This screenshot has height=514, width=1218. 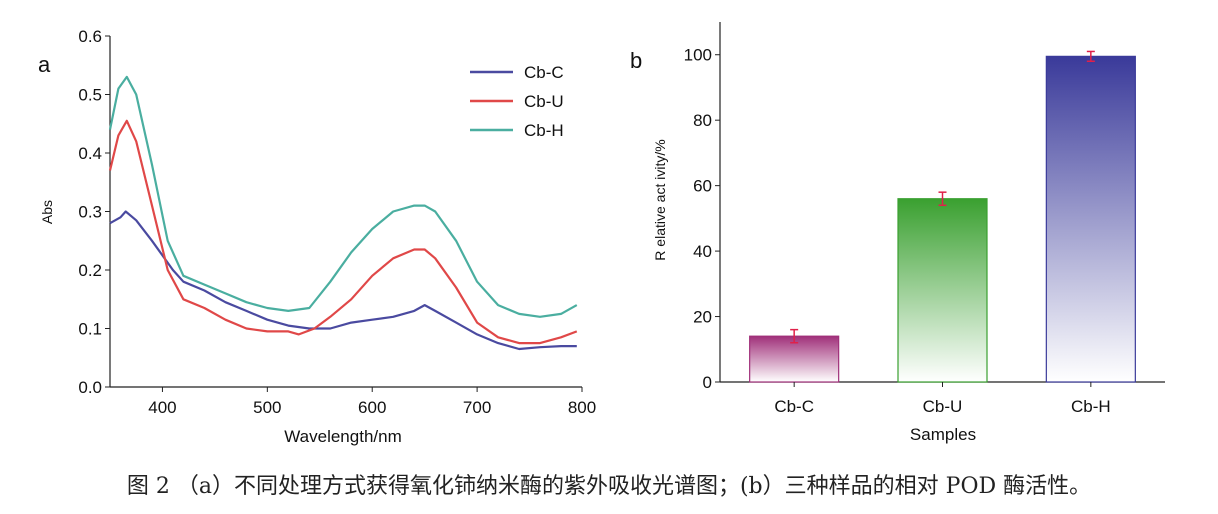 I want to click on panel-b-bar-cb-h, so click(x=1090, y=219).